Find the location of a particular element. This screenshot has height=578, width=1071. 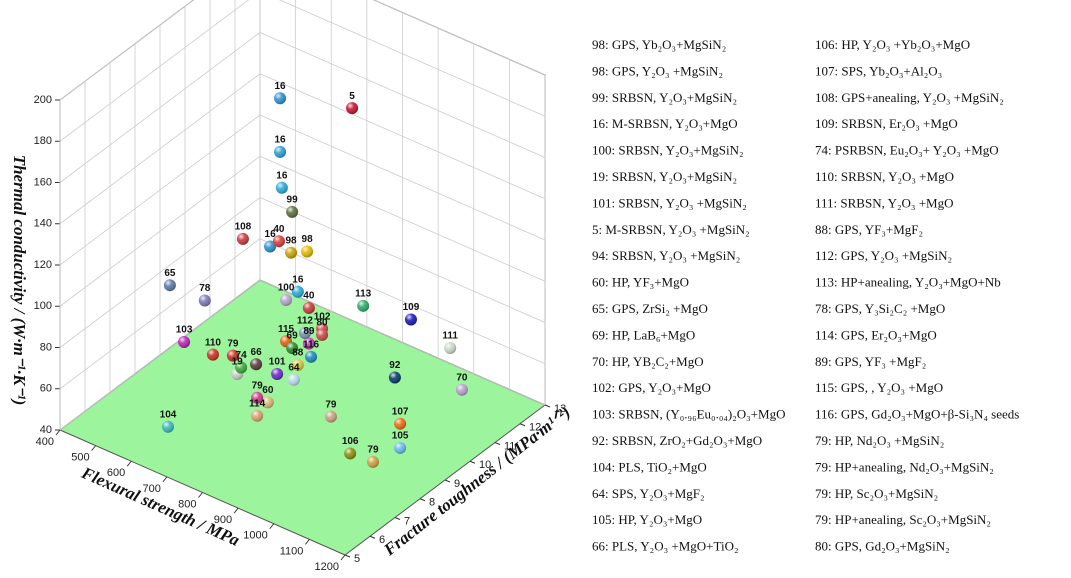

key-entry: 103: SRBSN, (Y₀.₉₆Eu₀.₀₄)₂O₃+MgO is located at coordinates (688, 414).